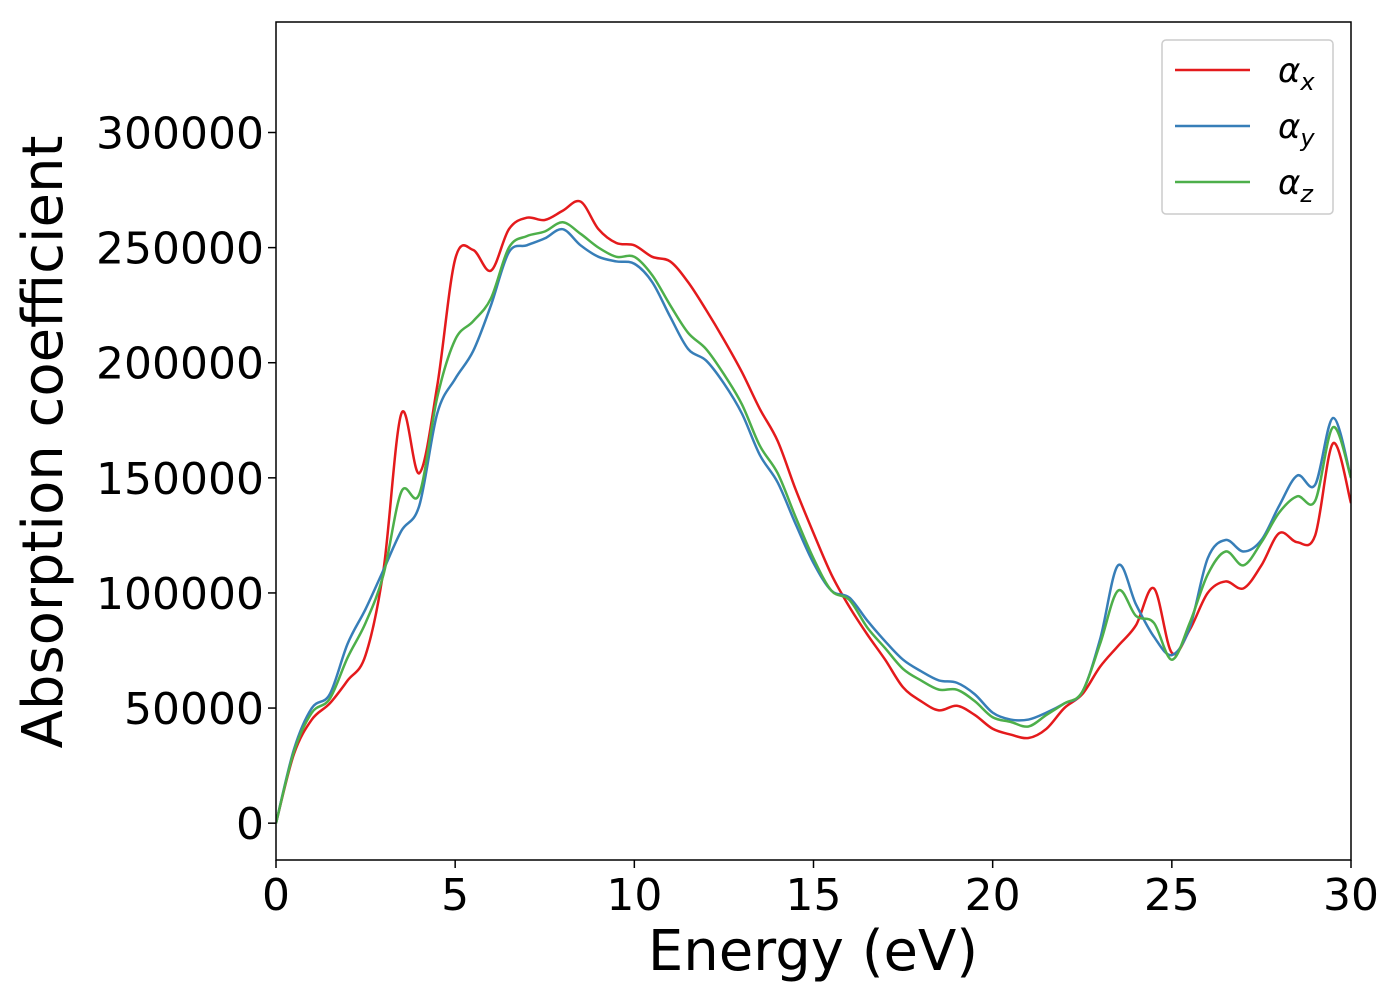 Image resolution: width=1400 pixels, height=1004 pixels. Describe the element at coordinates (1296, 73) in the screenshot. I see `legend-label: αx` at that location.